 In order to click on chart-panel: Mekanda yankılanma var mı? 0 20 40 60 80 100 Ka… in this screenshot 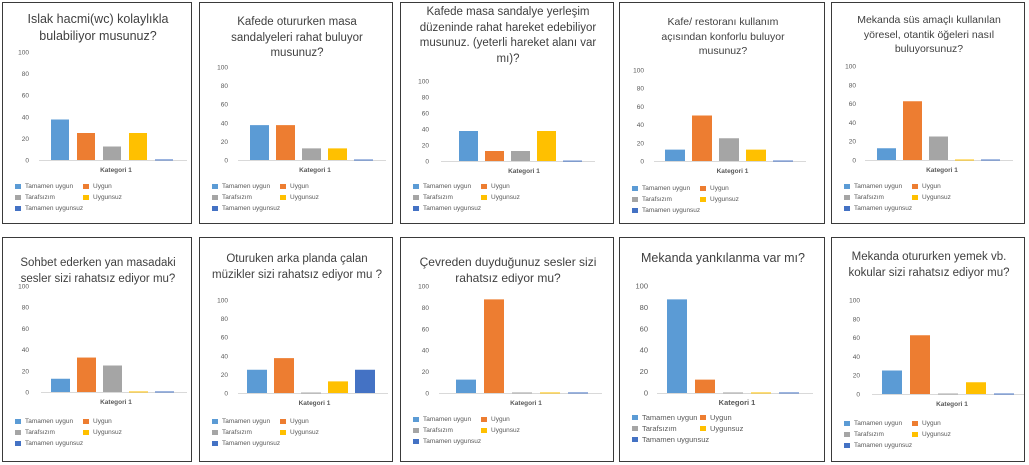, I will do `click(722, 349)`.